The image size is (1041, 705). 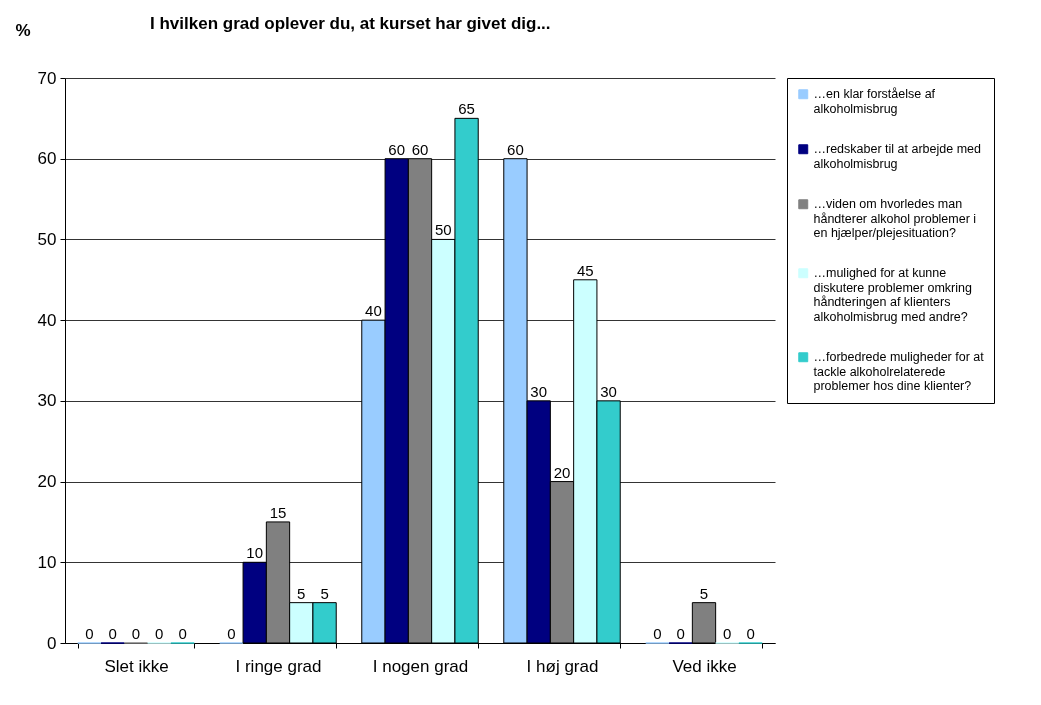 What do you see at coordinates (47, 401) in the screenshot?
I see `y-tick-label: 30` at bounding box center [47, 401].